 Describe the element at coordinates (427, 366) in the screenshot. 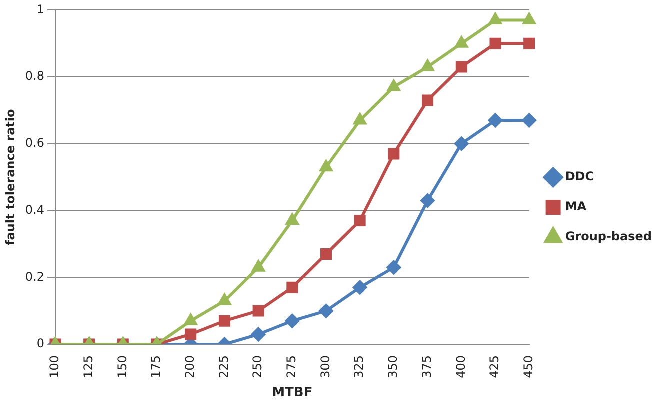

I see `x-tick-label: 375` at that location.